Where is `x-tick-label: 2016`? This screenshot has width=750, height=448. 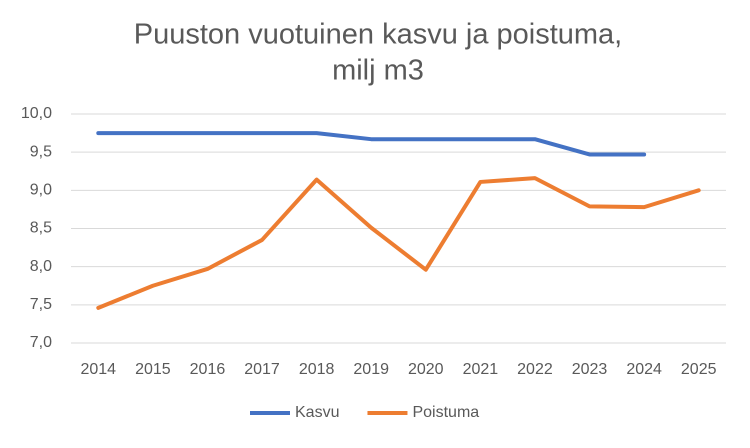 x-tick-label: 2016 is located at coordinates (208, 369).